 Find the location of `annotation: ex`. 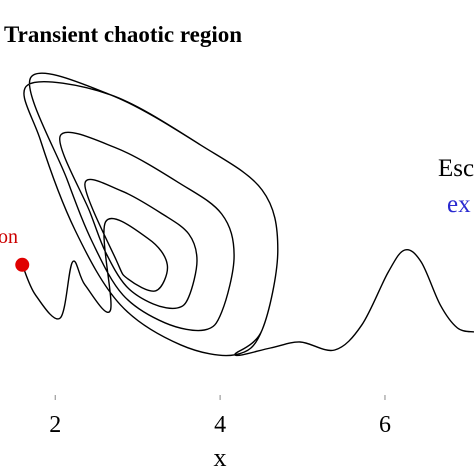

annotation: ex is located at coordinates (459, 204).